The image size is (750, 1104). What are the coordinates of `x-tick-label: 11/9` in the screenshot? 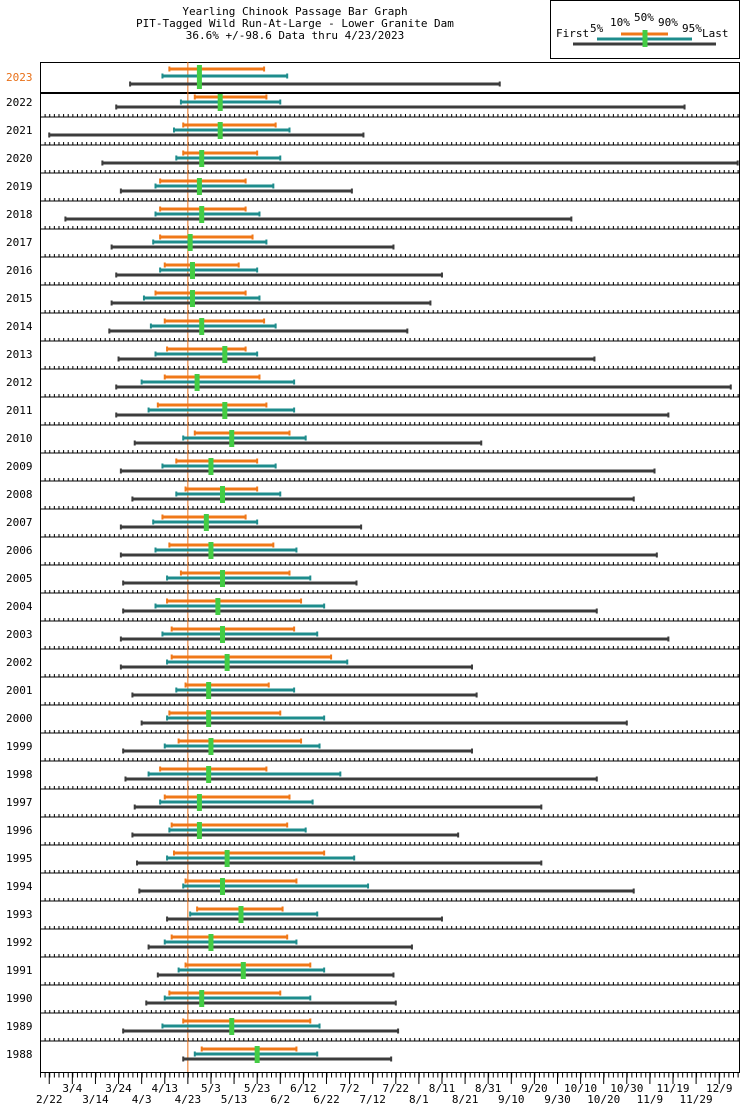 It's located at (650, 1098).